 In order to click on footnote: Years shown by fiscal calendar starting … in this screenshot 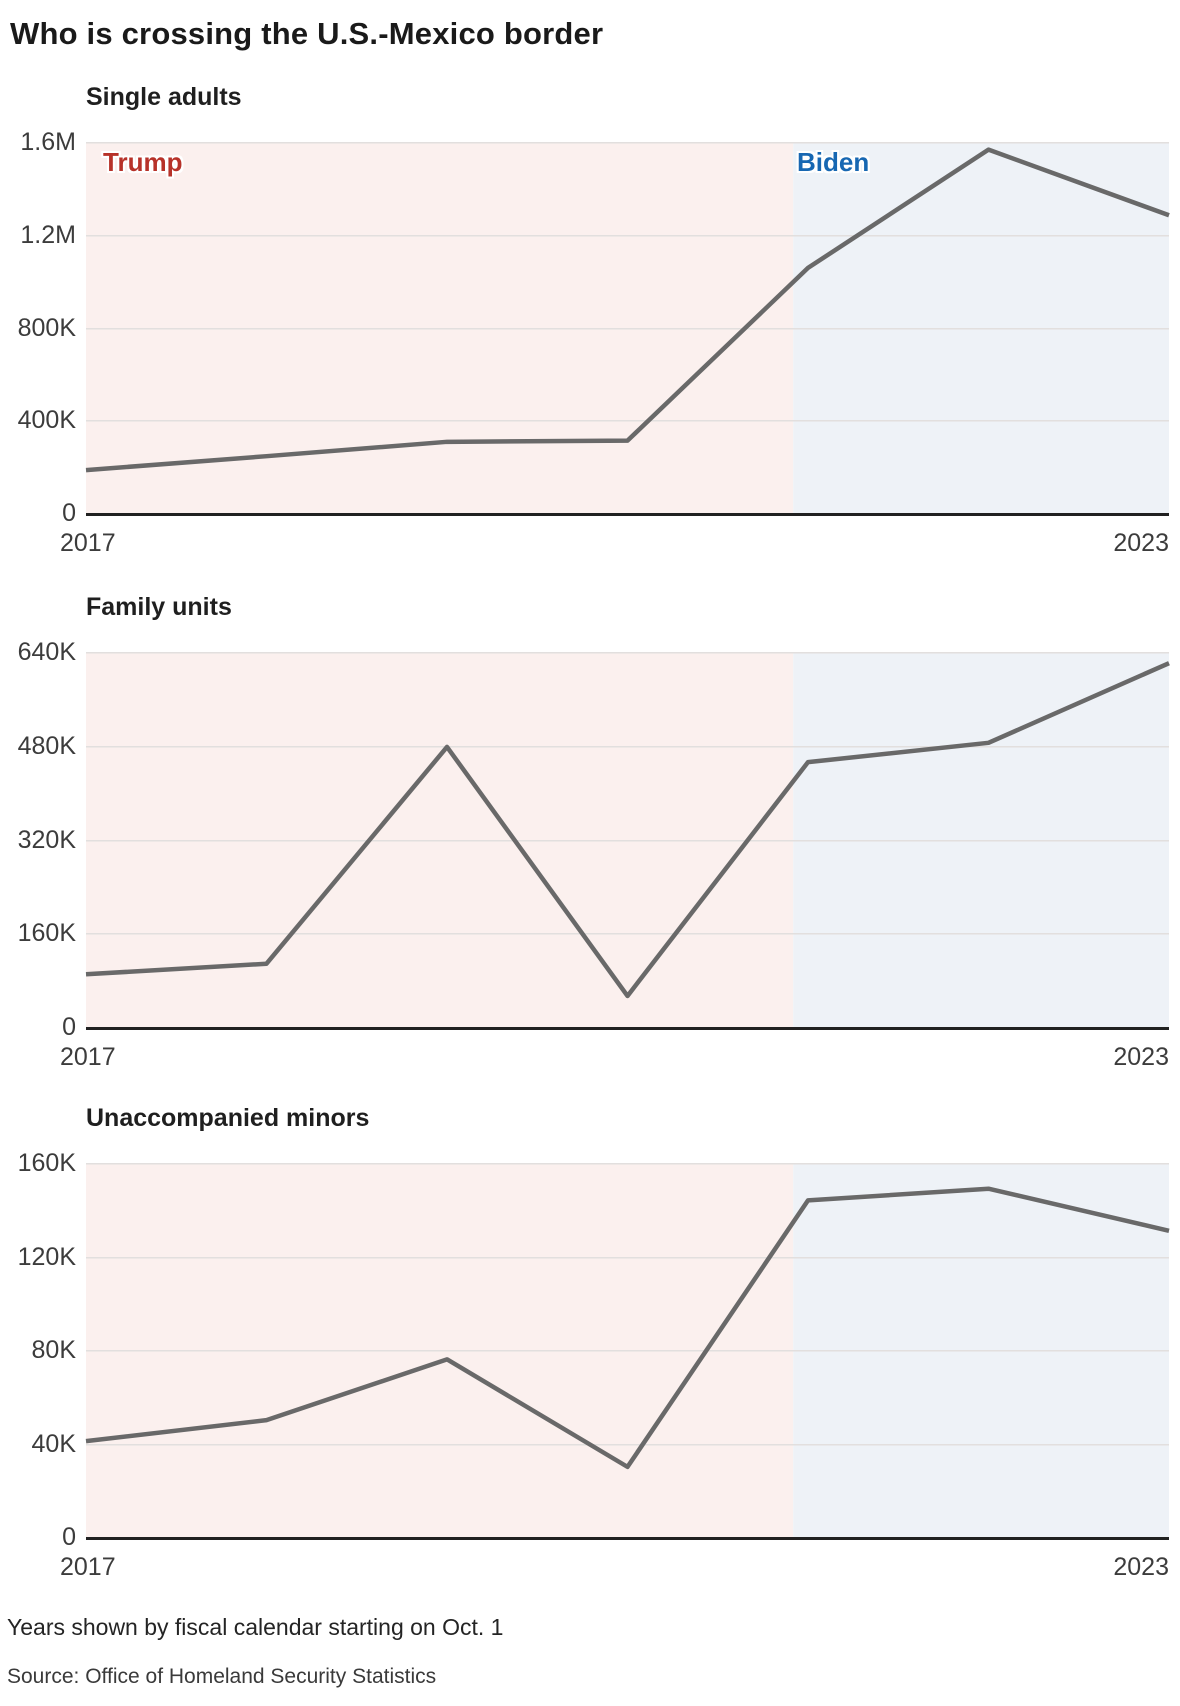, I will do `click(255, 1627)`.